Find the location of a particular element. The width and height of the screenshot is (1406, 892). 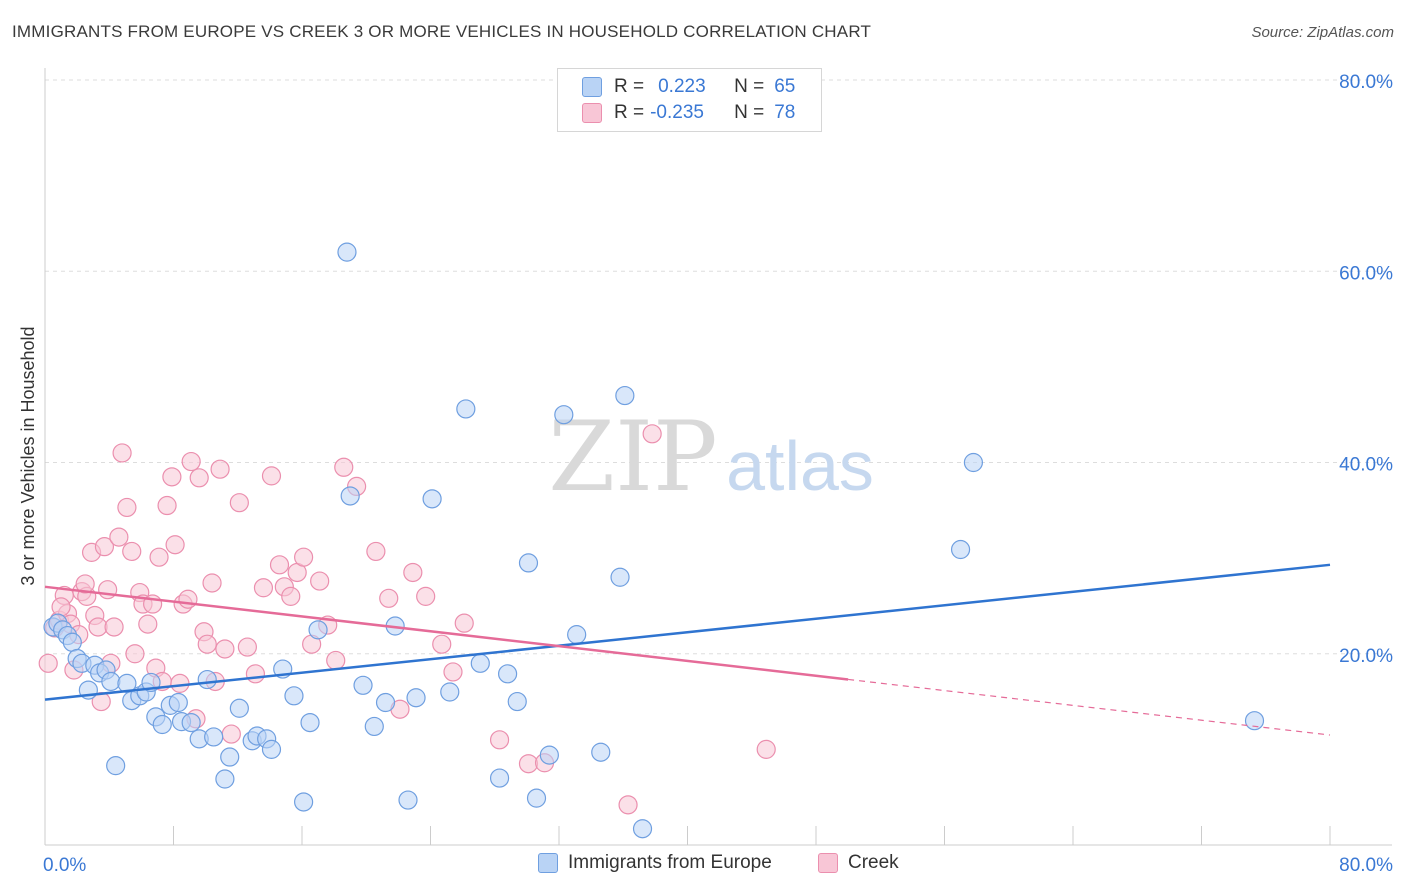

n-value: 78 is located at coordinates (785, 112).